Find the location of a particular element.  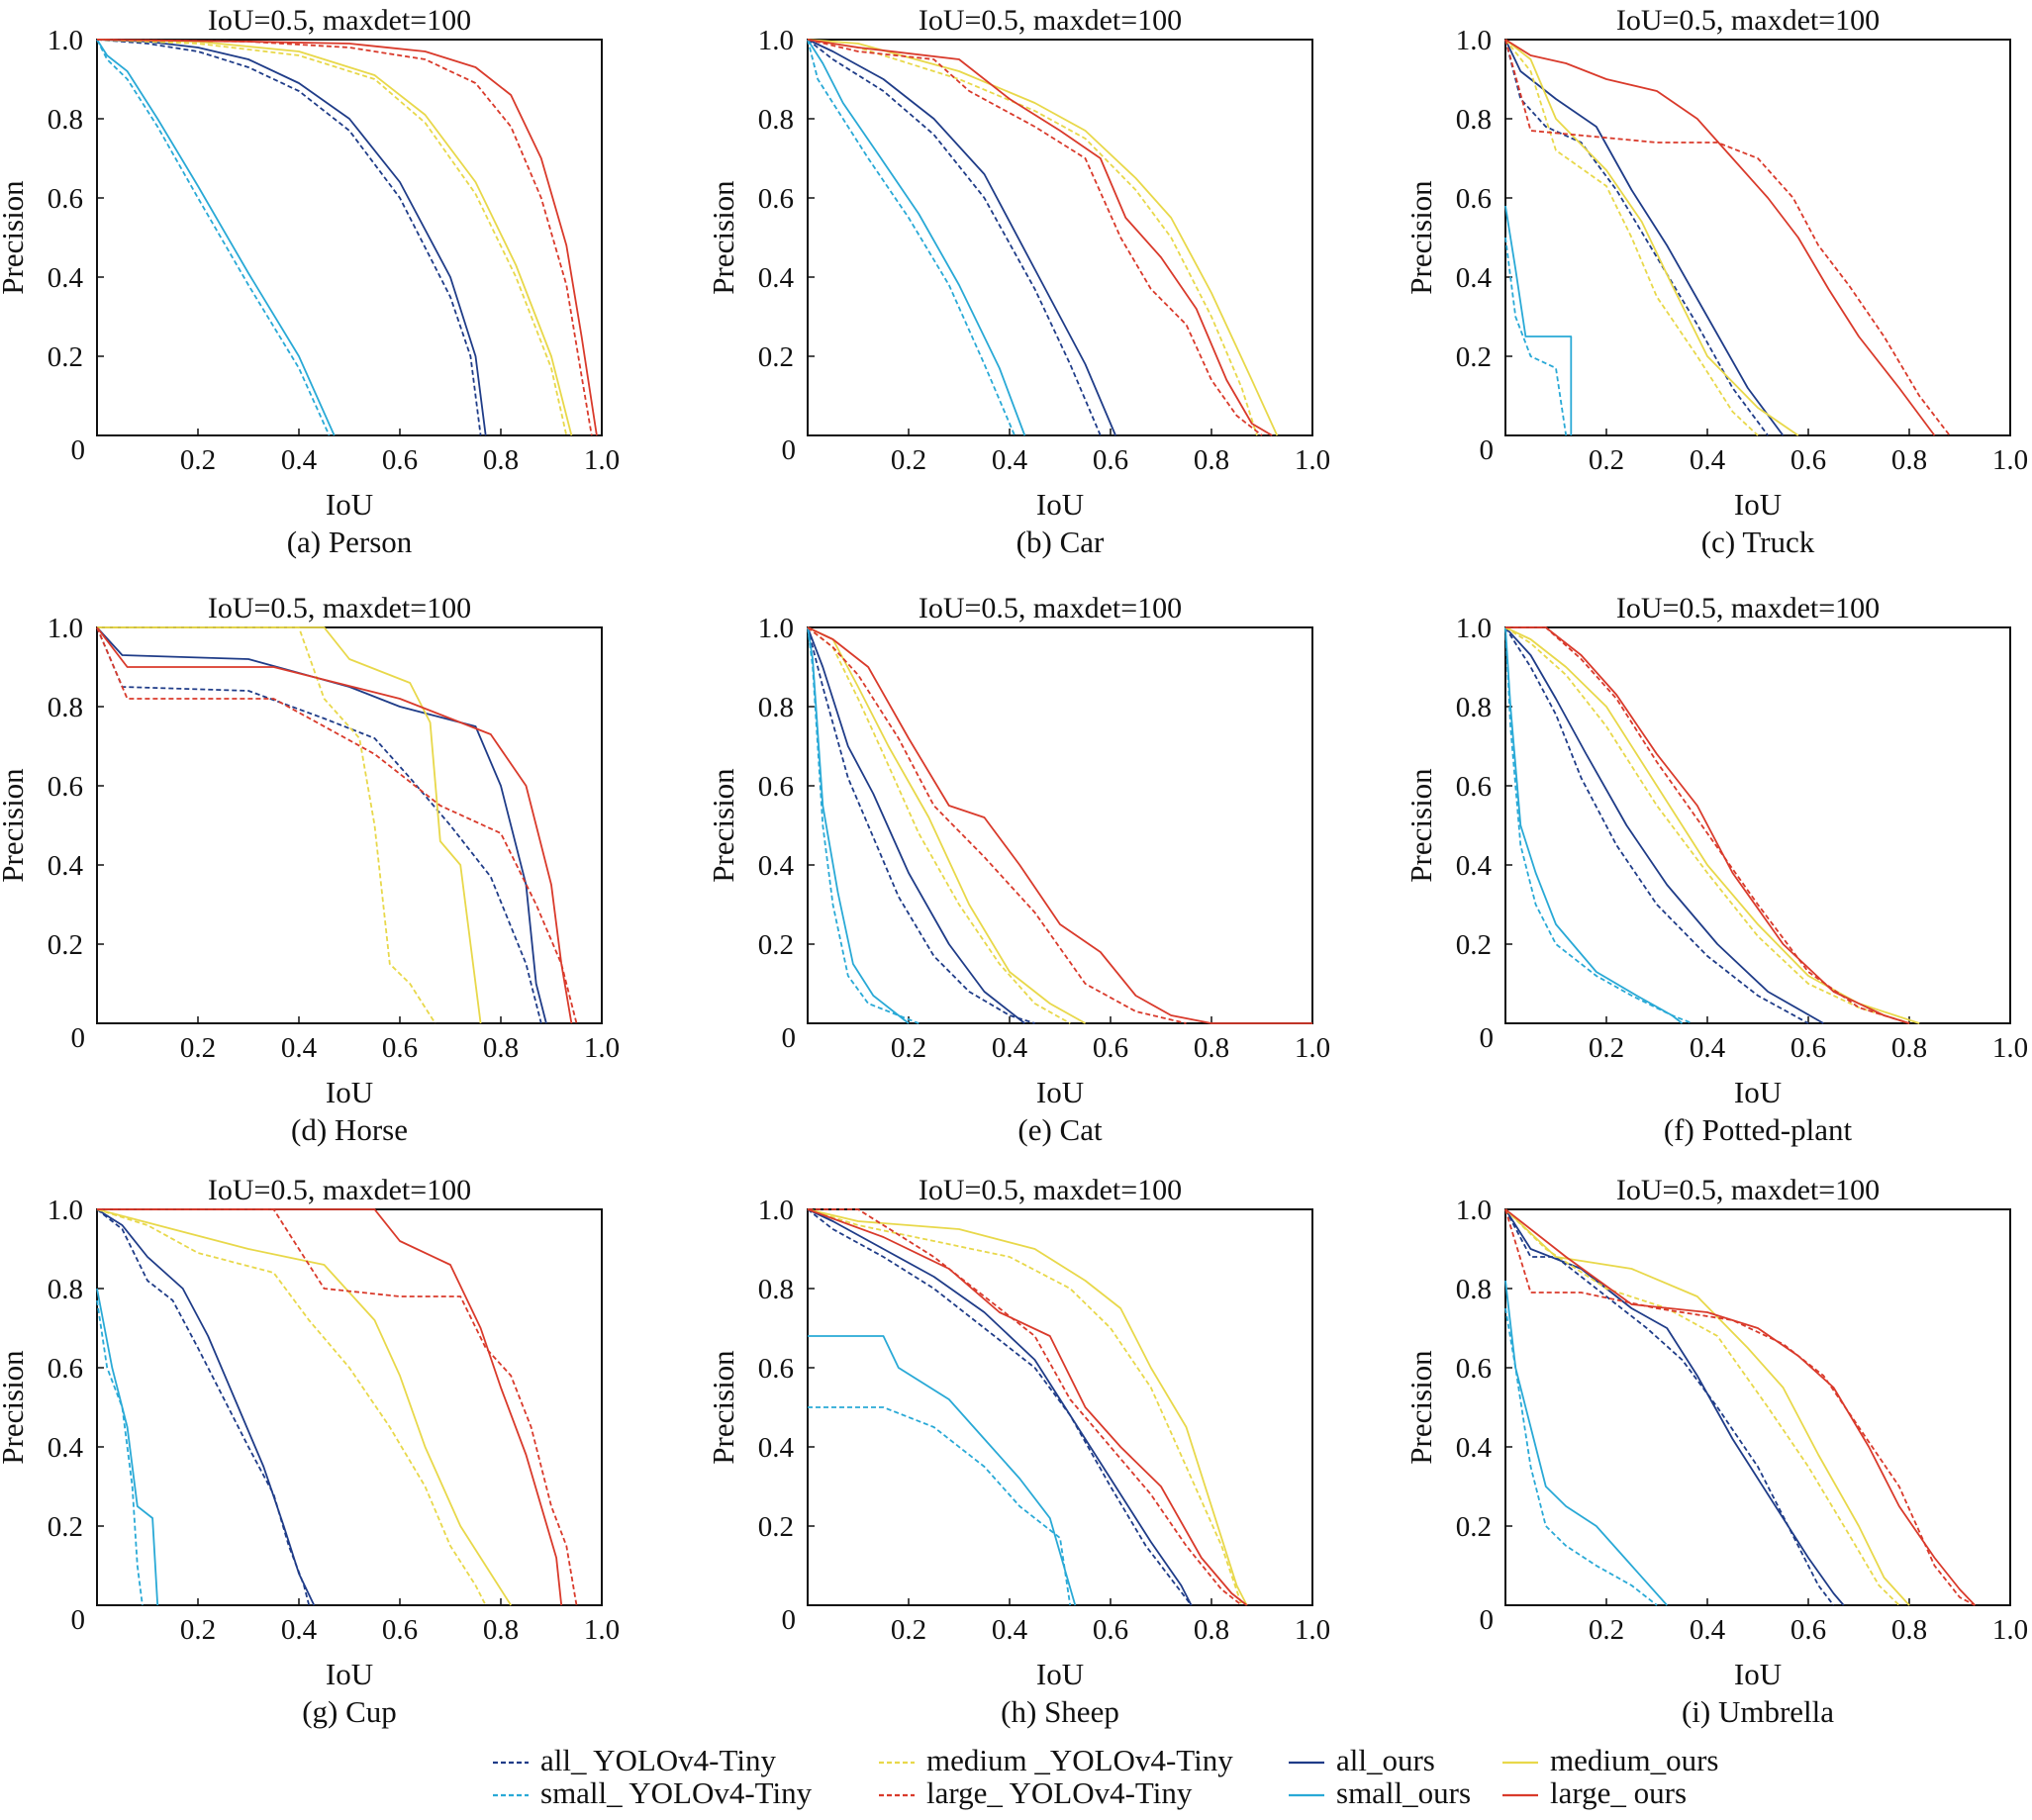

panel-caption: (a) Person is located at coordinates (350, 542).